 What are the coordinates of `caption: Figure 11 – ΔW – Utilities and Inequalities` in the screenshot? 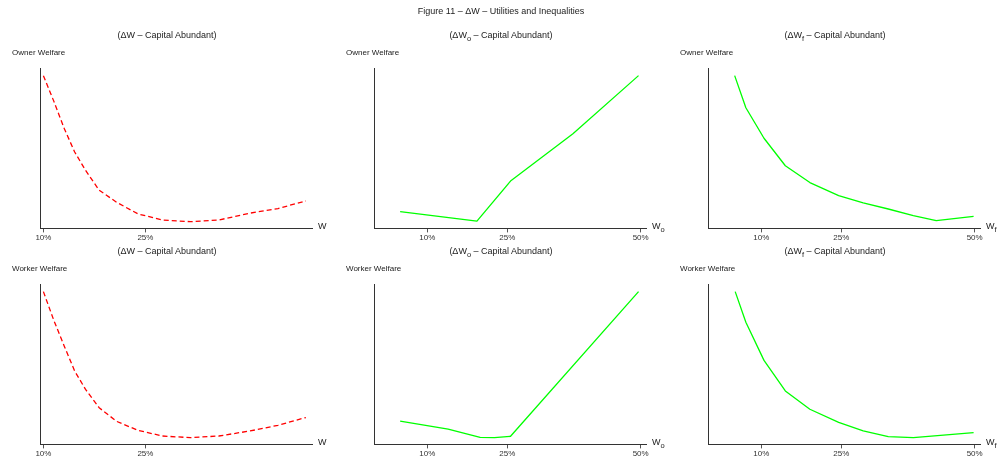 It's located at (501, 11).